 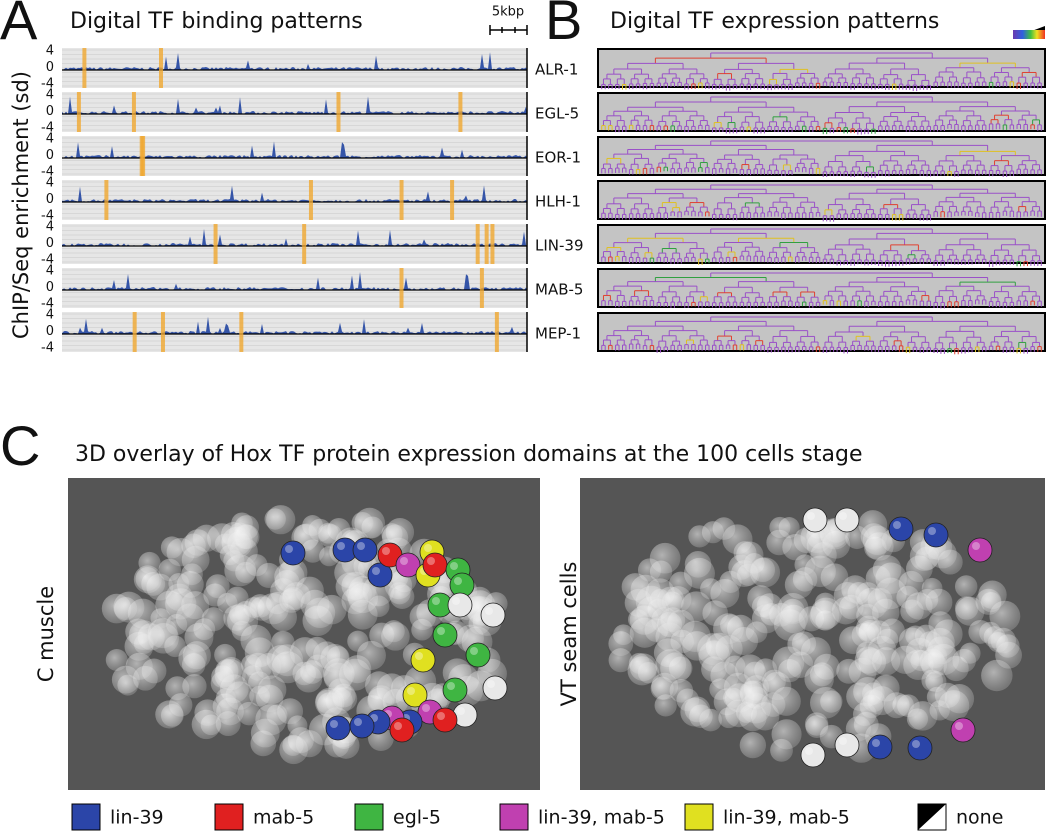 What do you see at coordinates (979, 818) in the screenshot?
I see `legend-label: none` at bounding box center [979, 818].